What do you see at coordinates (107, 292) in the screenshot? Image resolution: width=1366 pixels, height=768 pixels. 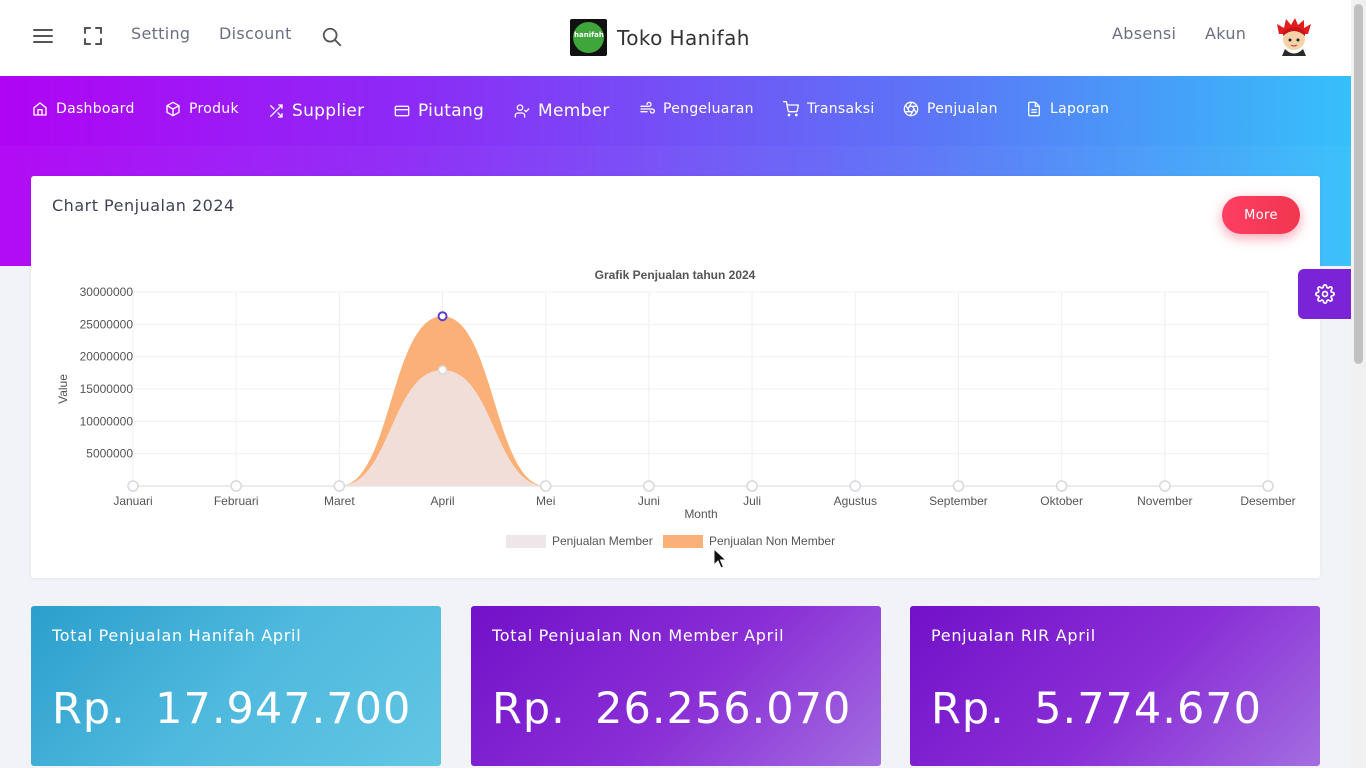 I see `chart-y-tick-label: 30000000` at bounding box center [107, 292].